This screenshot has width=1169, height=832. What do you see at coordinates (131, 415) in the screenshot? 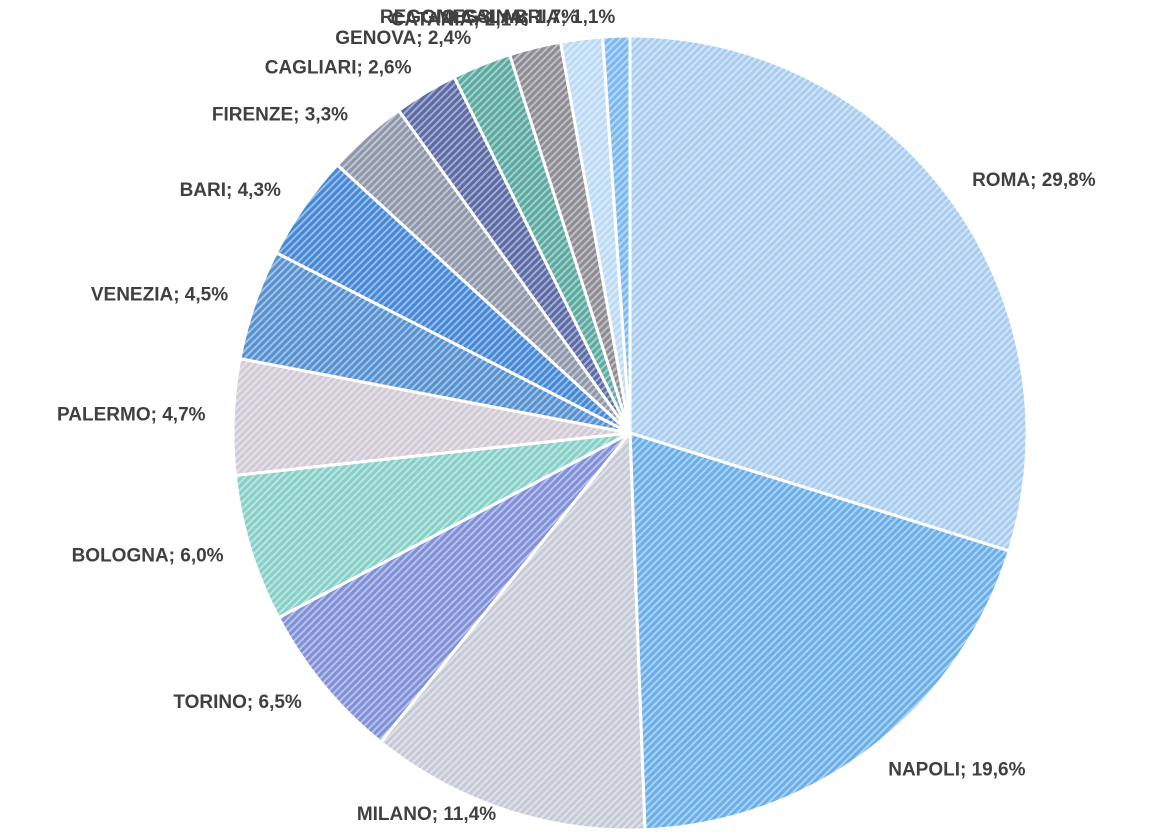
I see `data-label: PALERMO; 4,7%` at bounding box center [131, 415].